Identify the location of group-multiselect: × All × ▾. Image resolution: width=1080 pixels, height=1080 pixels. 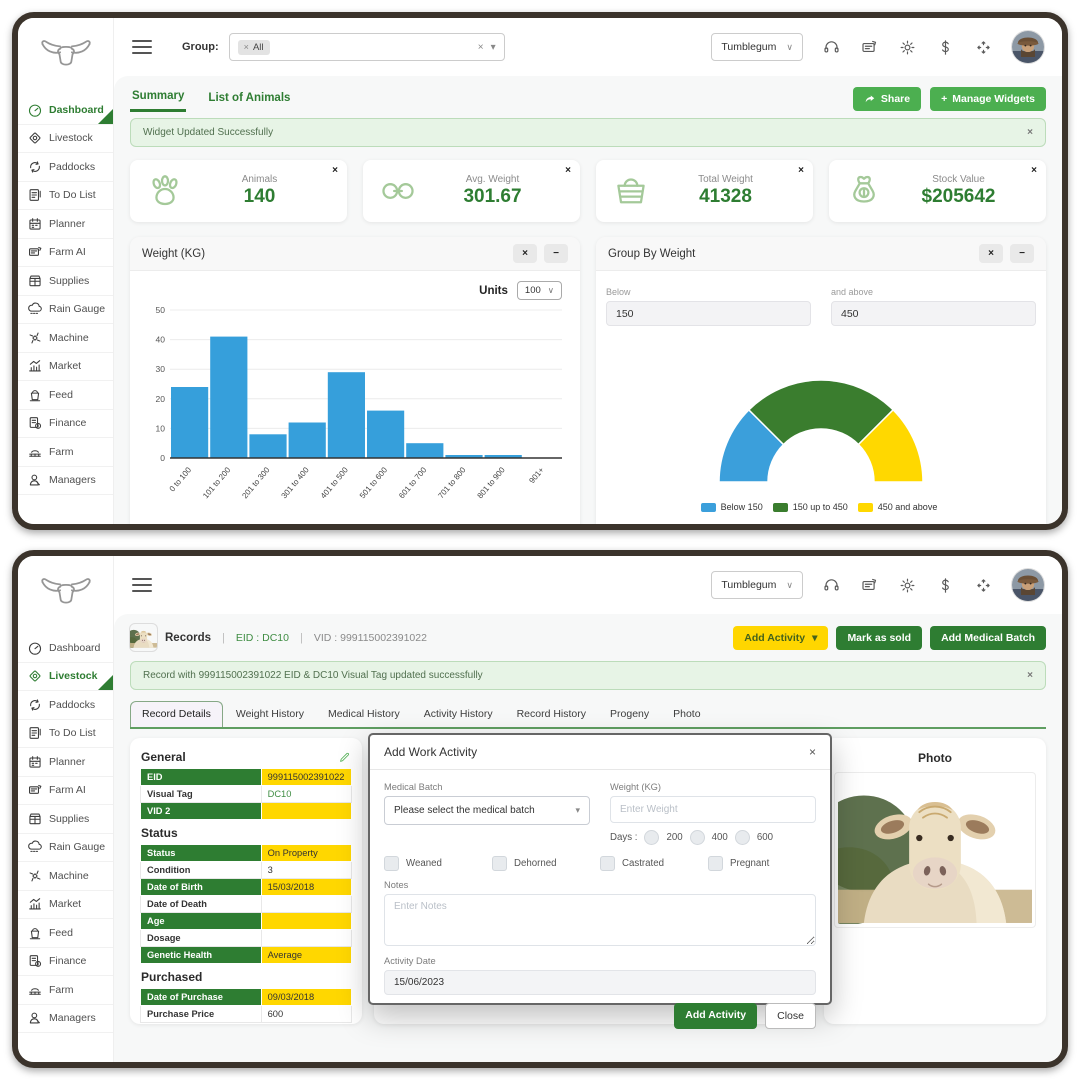
(366, 47).